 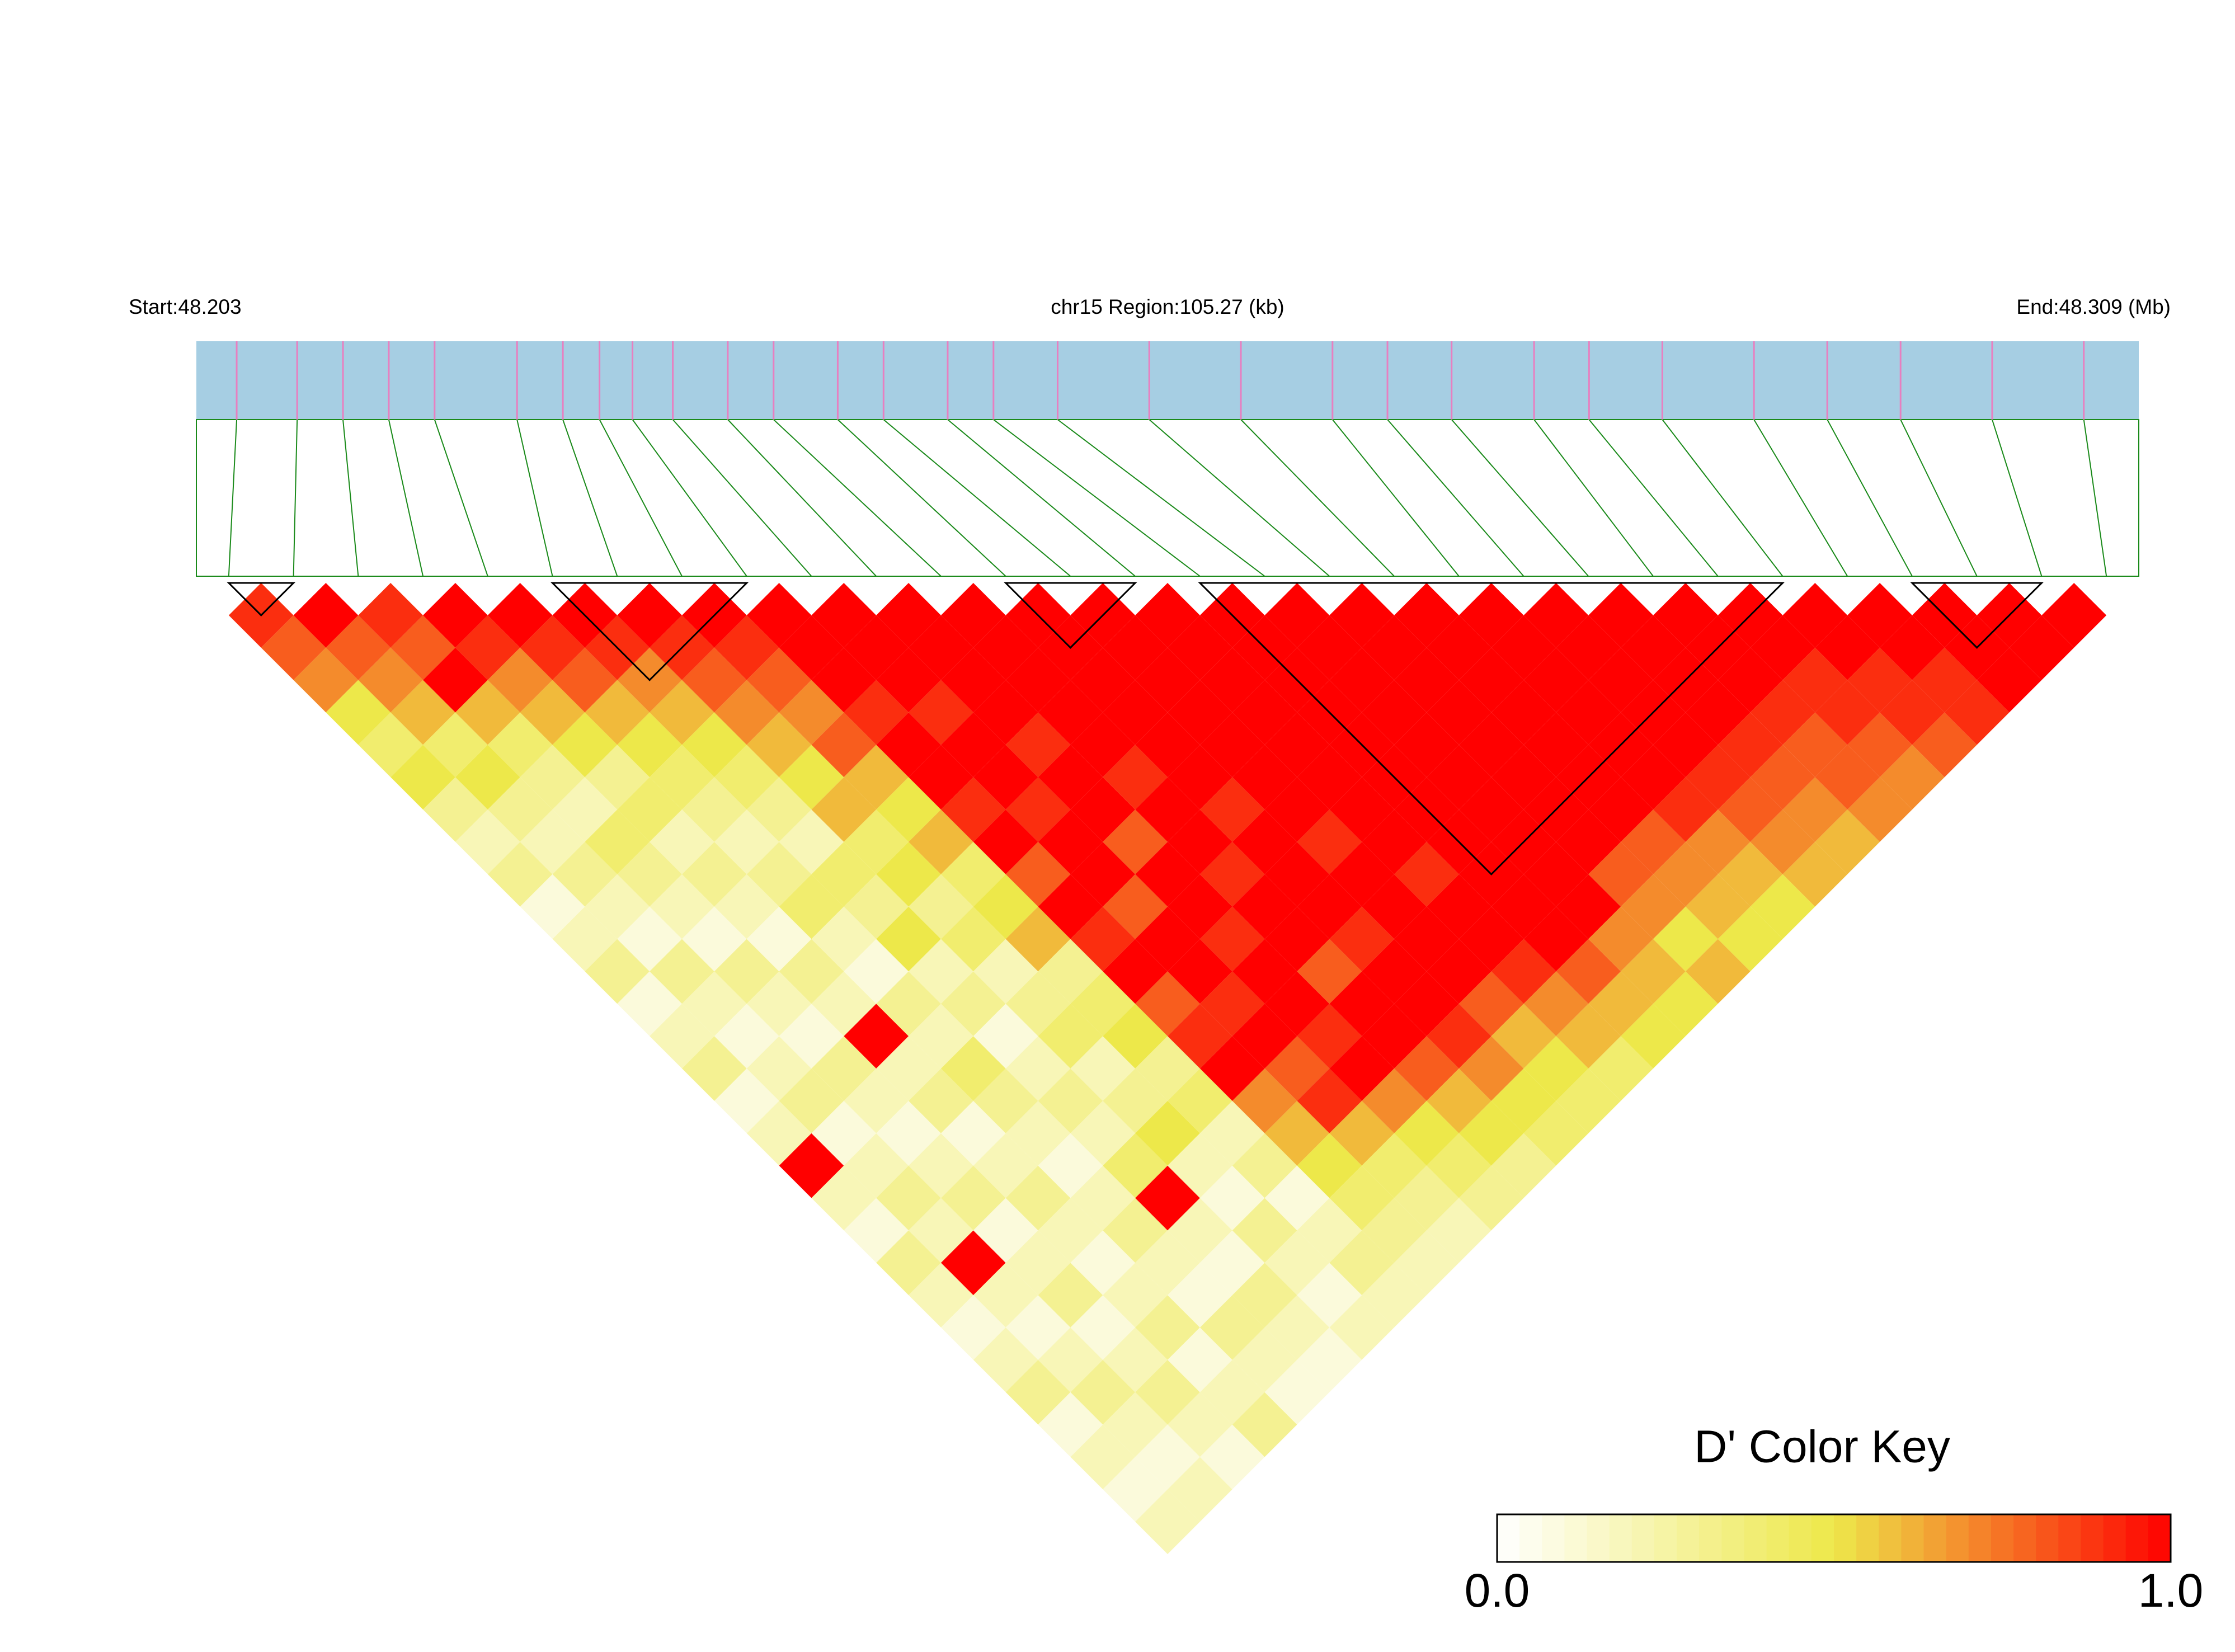 What do you see at coordinates (1167, 381) in the screenshot?
I see `genome-bar` at bounding box center [1167, 381].